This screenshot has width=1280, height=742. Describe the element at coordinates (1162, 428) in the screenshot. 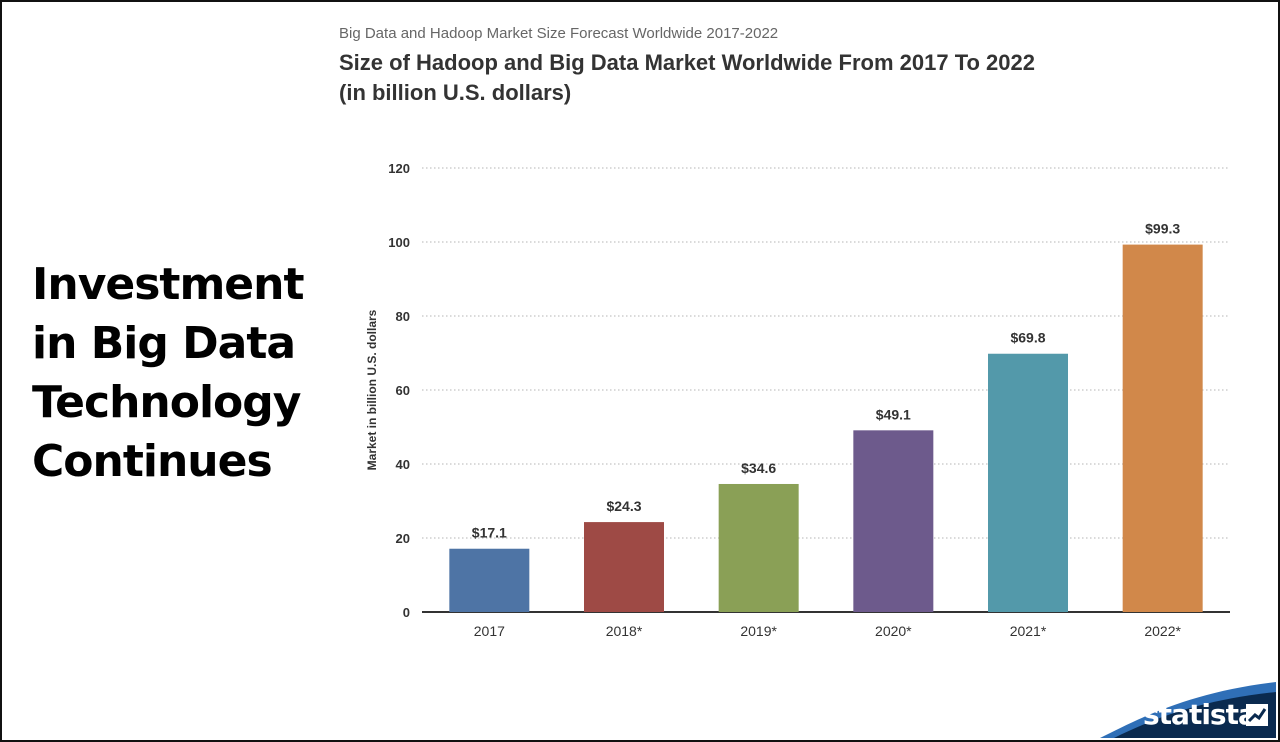

I see `bar-2022` at that location.